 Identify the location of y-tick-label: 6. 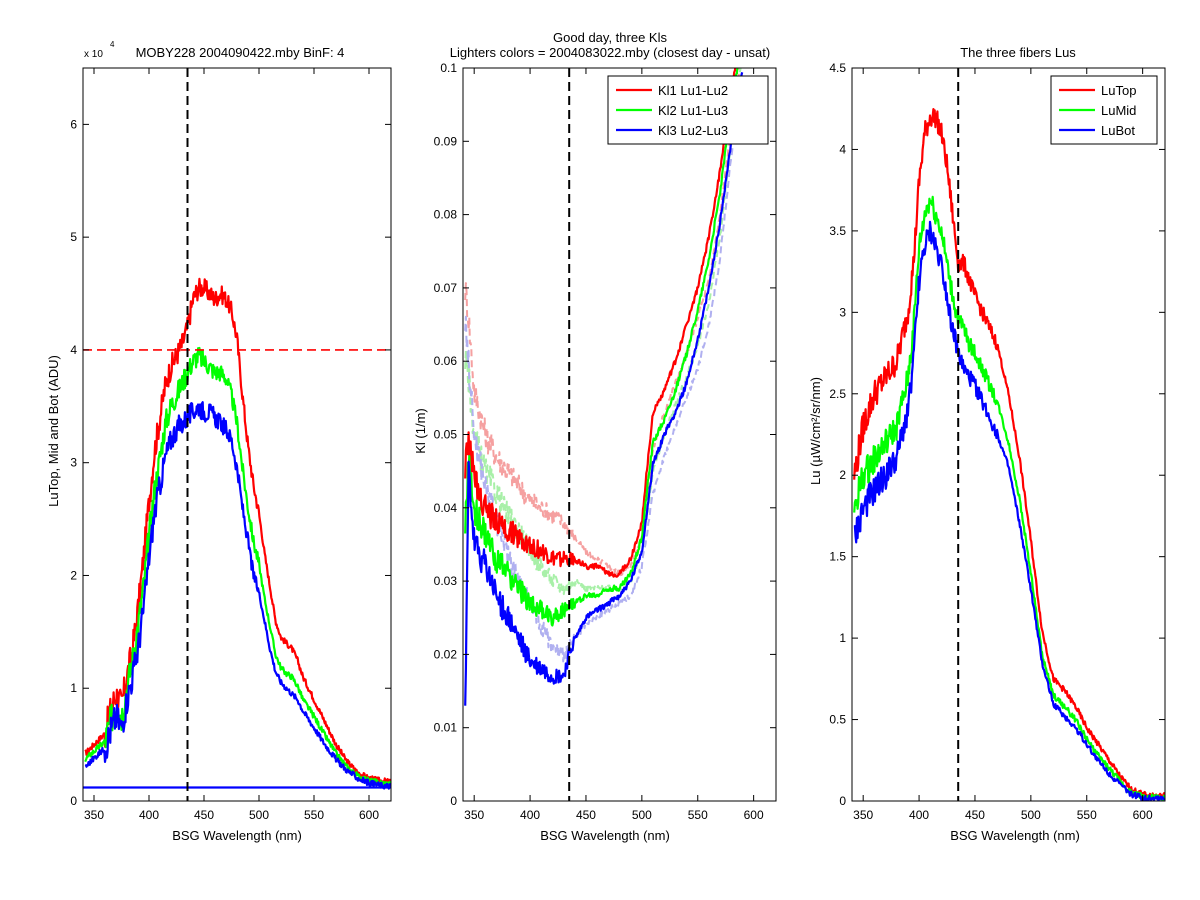
(73, 124).